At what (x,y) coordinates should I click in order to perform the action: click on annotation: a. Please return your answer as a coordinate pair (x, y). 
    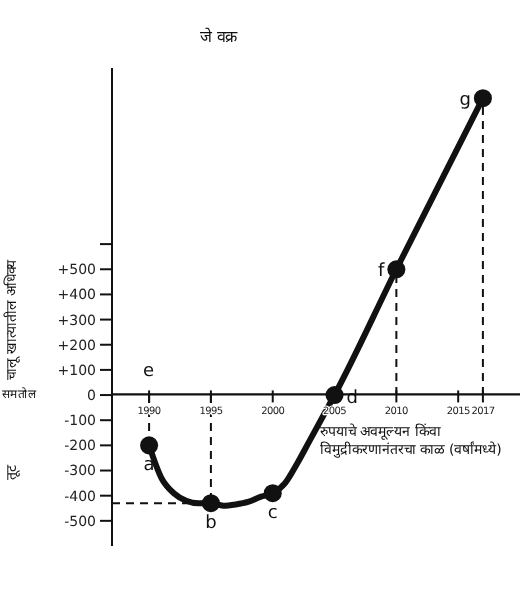
    Looking at the image, I should click on (149, 466).